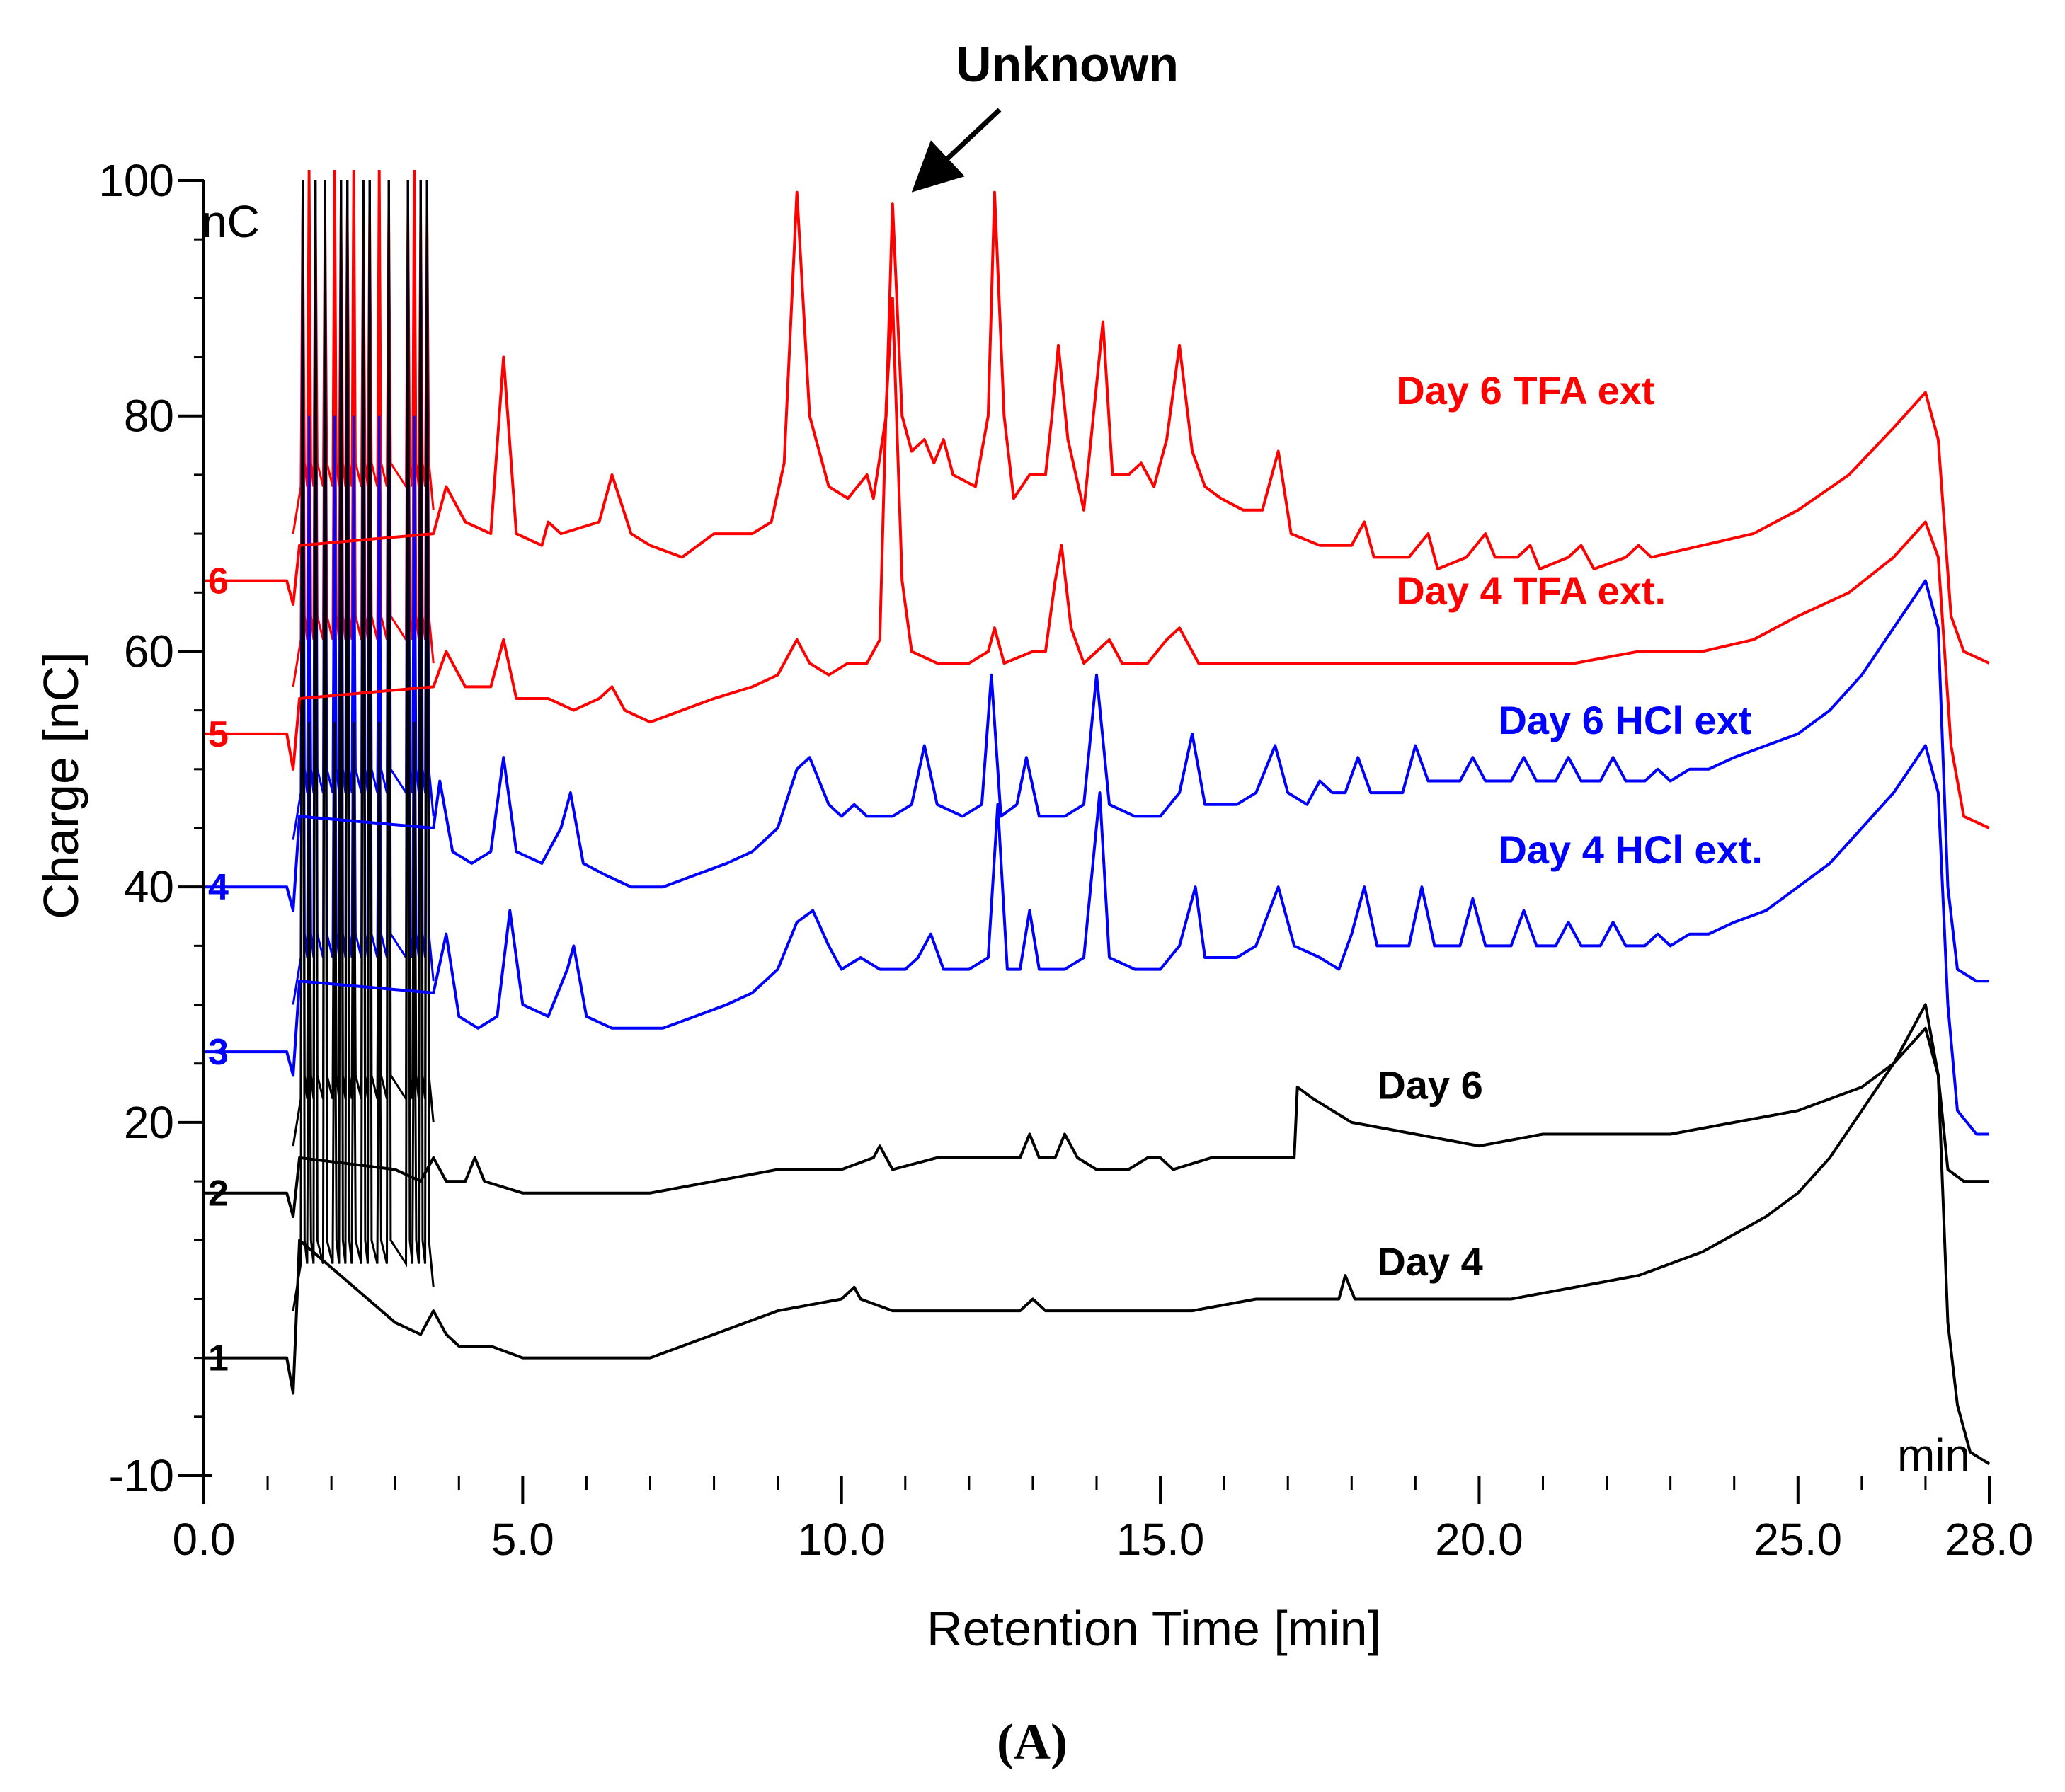 The width and height of the screenshot is (2065, 1792). Describe the element at coordinates (1624, 720) in the screenshot. I see `series-label-4: Day 6 HCl ext` at that location.